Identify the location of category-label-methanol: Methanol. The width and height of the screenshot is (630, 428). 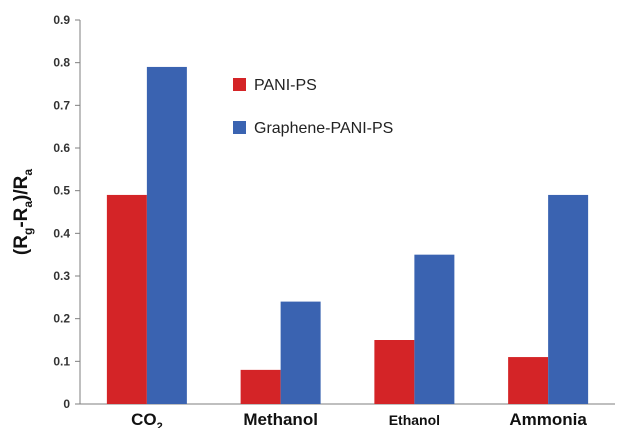
(280, 419).